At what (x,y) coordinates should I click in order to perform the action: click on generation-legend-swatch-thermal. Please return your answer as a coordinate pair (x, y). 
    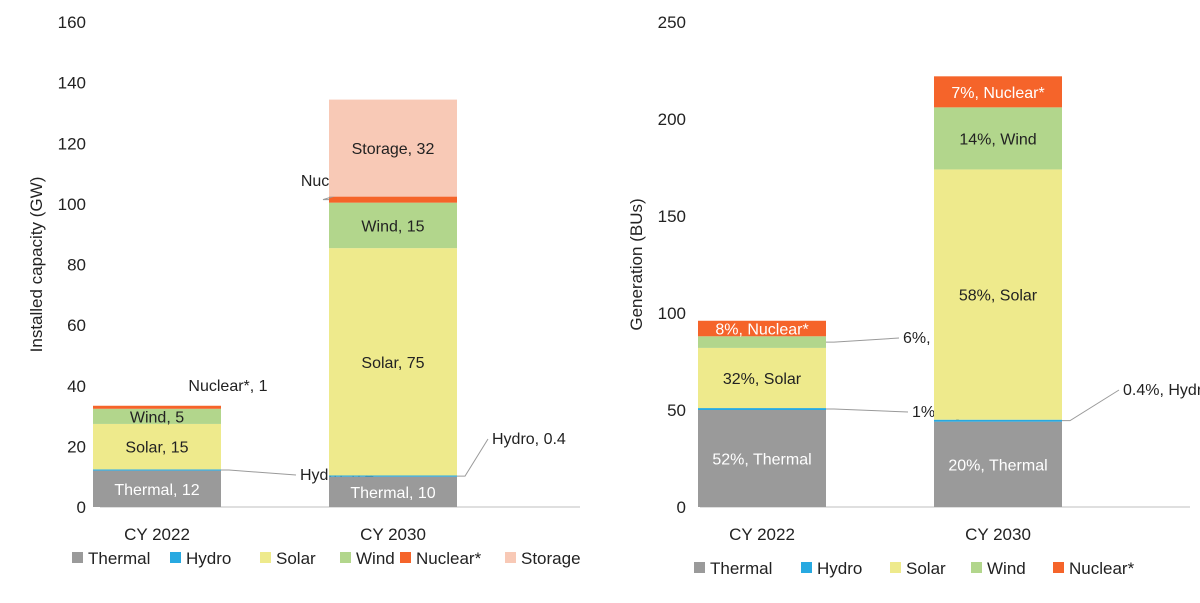
    Looking at the image, I should click on (699, 567).